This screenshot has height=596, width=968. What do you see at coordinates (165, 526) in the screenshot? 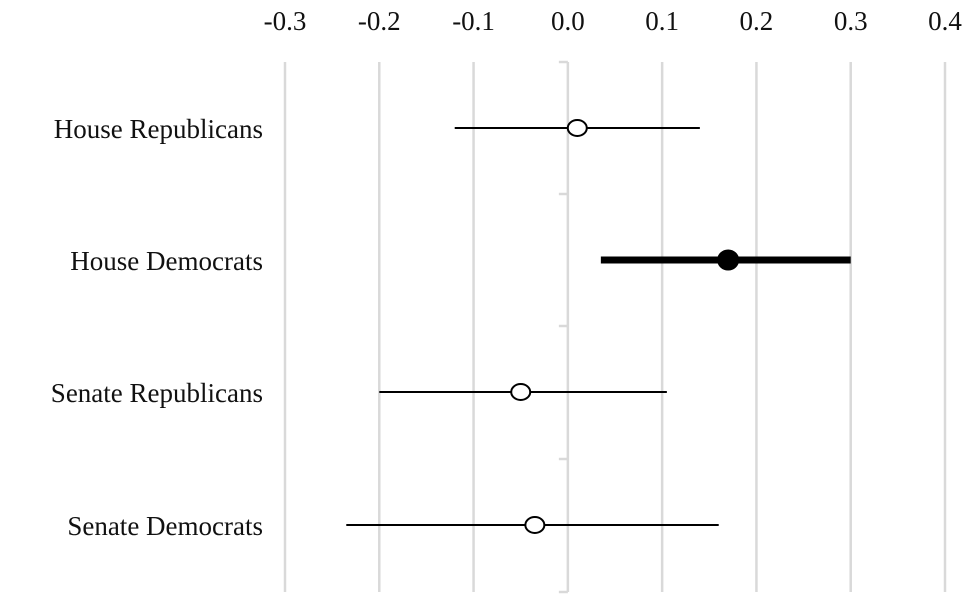
I see `category-label: Senate Democrats` at bounding box center [165, 526].